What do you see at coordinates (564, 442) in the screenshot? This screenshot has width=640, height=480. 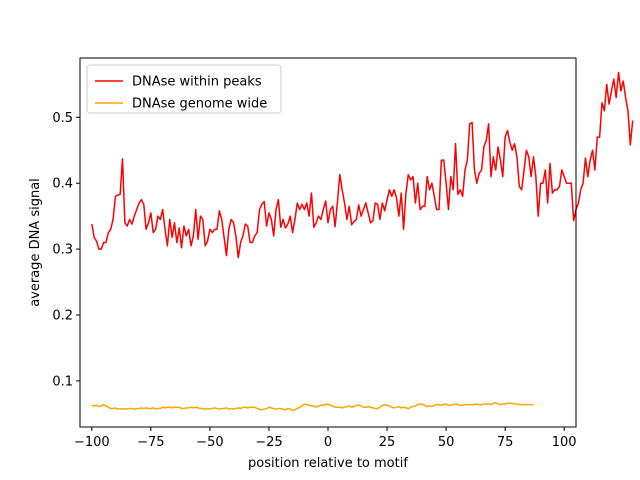 I see `x-tick-label: 100` at bounding box center [564, 442].